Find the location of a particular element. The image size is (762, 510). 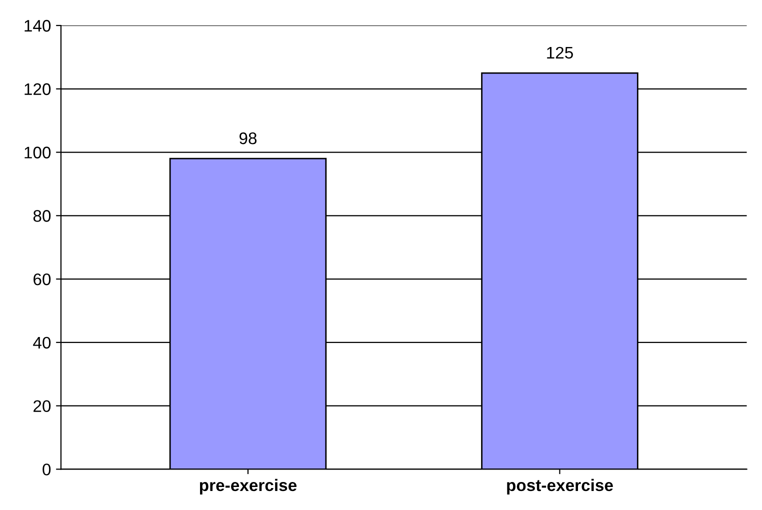

y-tick-label: 0 is located at coordinates (46, 470).